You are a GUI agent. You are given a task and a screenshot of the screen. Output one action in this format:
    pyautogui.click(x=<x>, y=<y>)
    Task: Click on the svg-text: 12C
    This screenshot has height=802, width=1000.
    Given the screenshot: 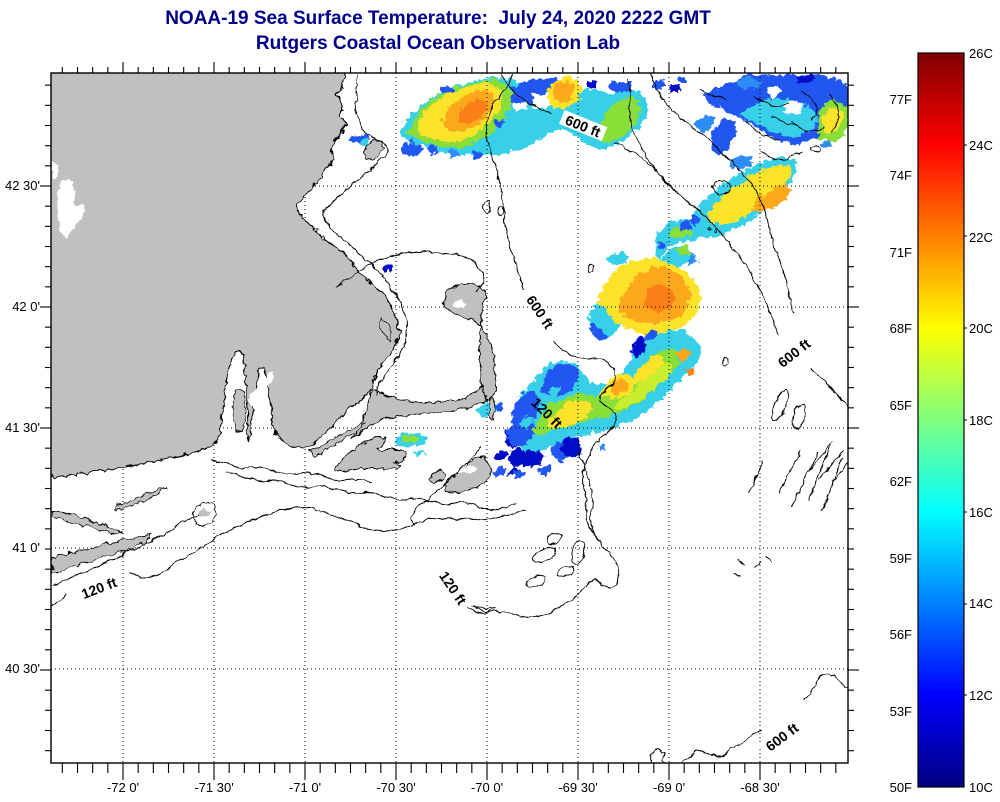 What is the action you would take?
    pyautogui.click(x=981, y=695)
    